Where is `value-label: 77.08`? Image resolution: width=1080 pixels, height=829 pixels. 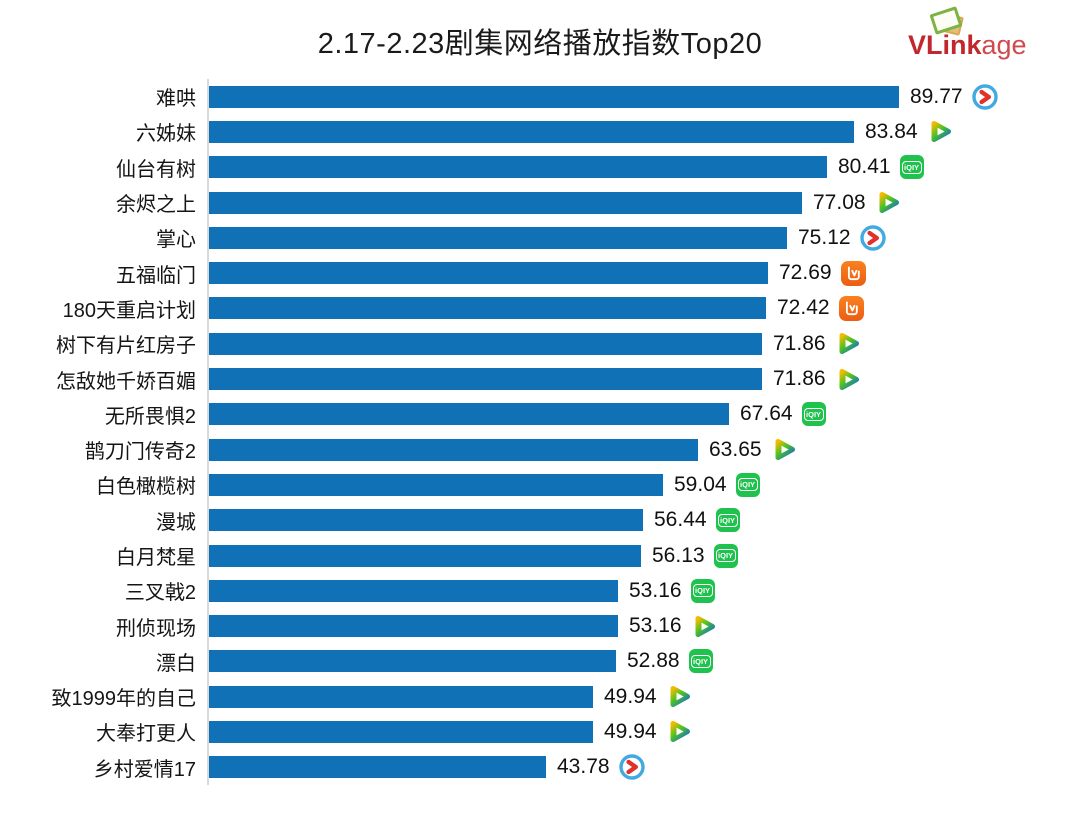
value-label: 77.08 is located at coordinates (839, 202).